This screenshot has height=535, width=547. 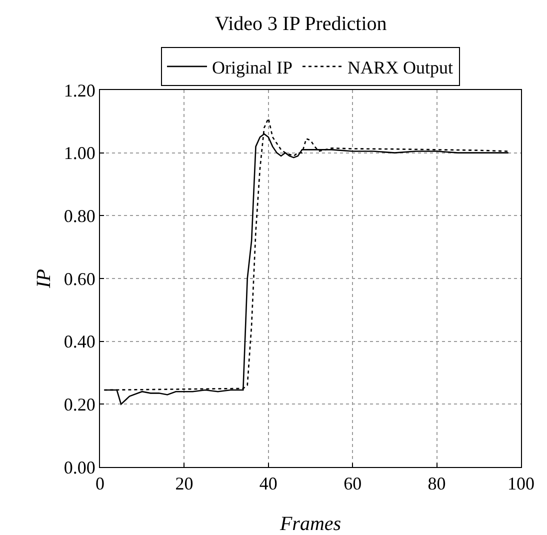 What do you see at coordinates (401, 67) in the screenshot?
I see `legend-label: NARX Output` at bounding box center [401, 67].